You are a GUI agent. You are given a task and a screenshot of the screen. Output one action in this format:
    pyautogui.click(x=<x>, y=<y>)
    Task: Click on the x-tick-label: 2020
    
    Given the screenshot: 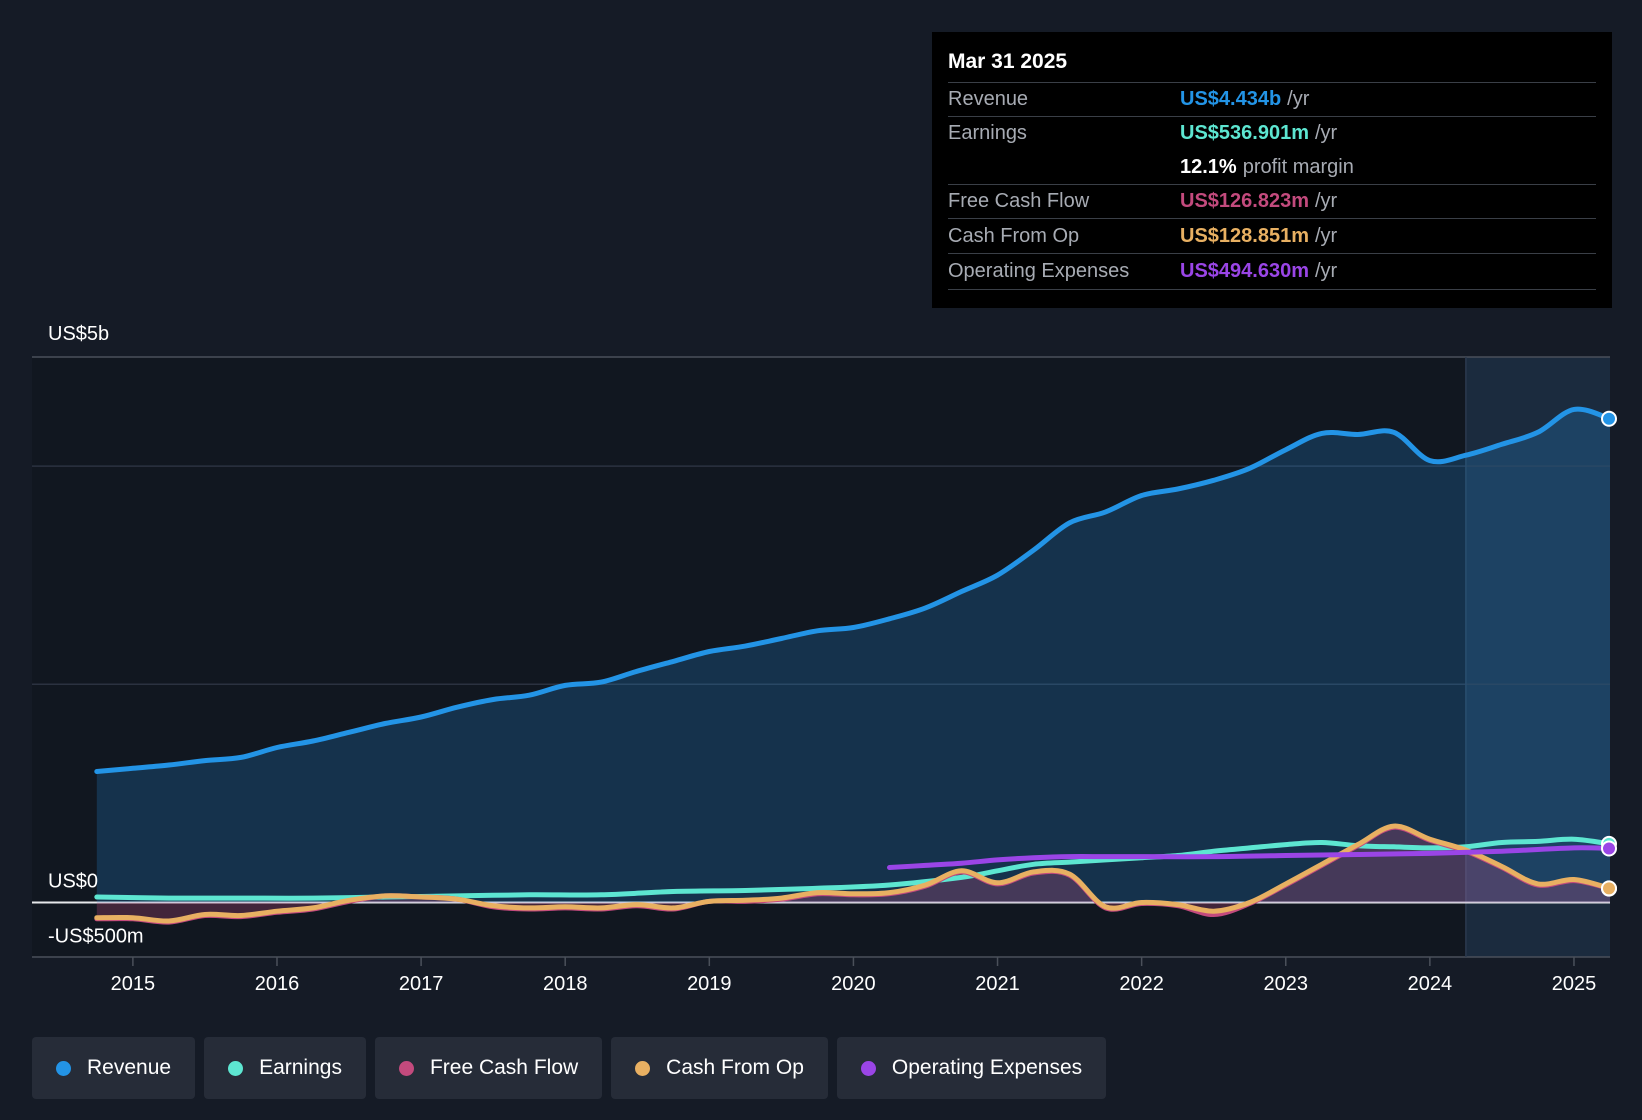 What is the action you would take?
    pyautogui.click(x=853, y=984)
    